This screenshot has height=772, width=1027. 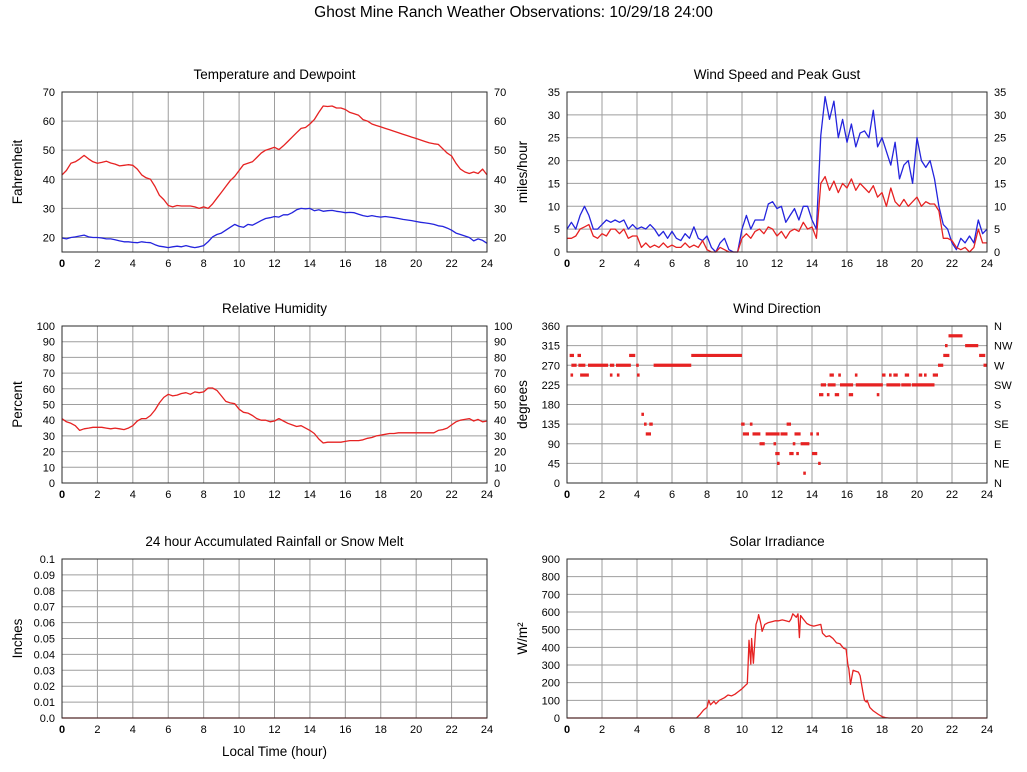 I want to click on y-tick-label: 0.1, so click(x=47, y=560).